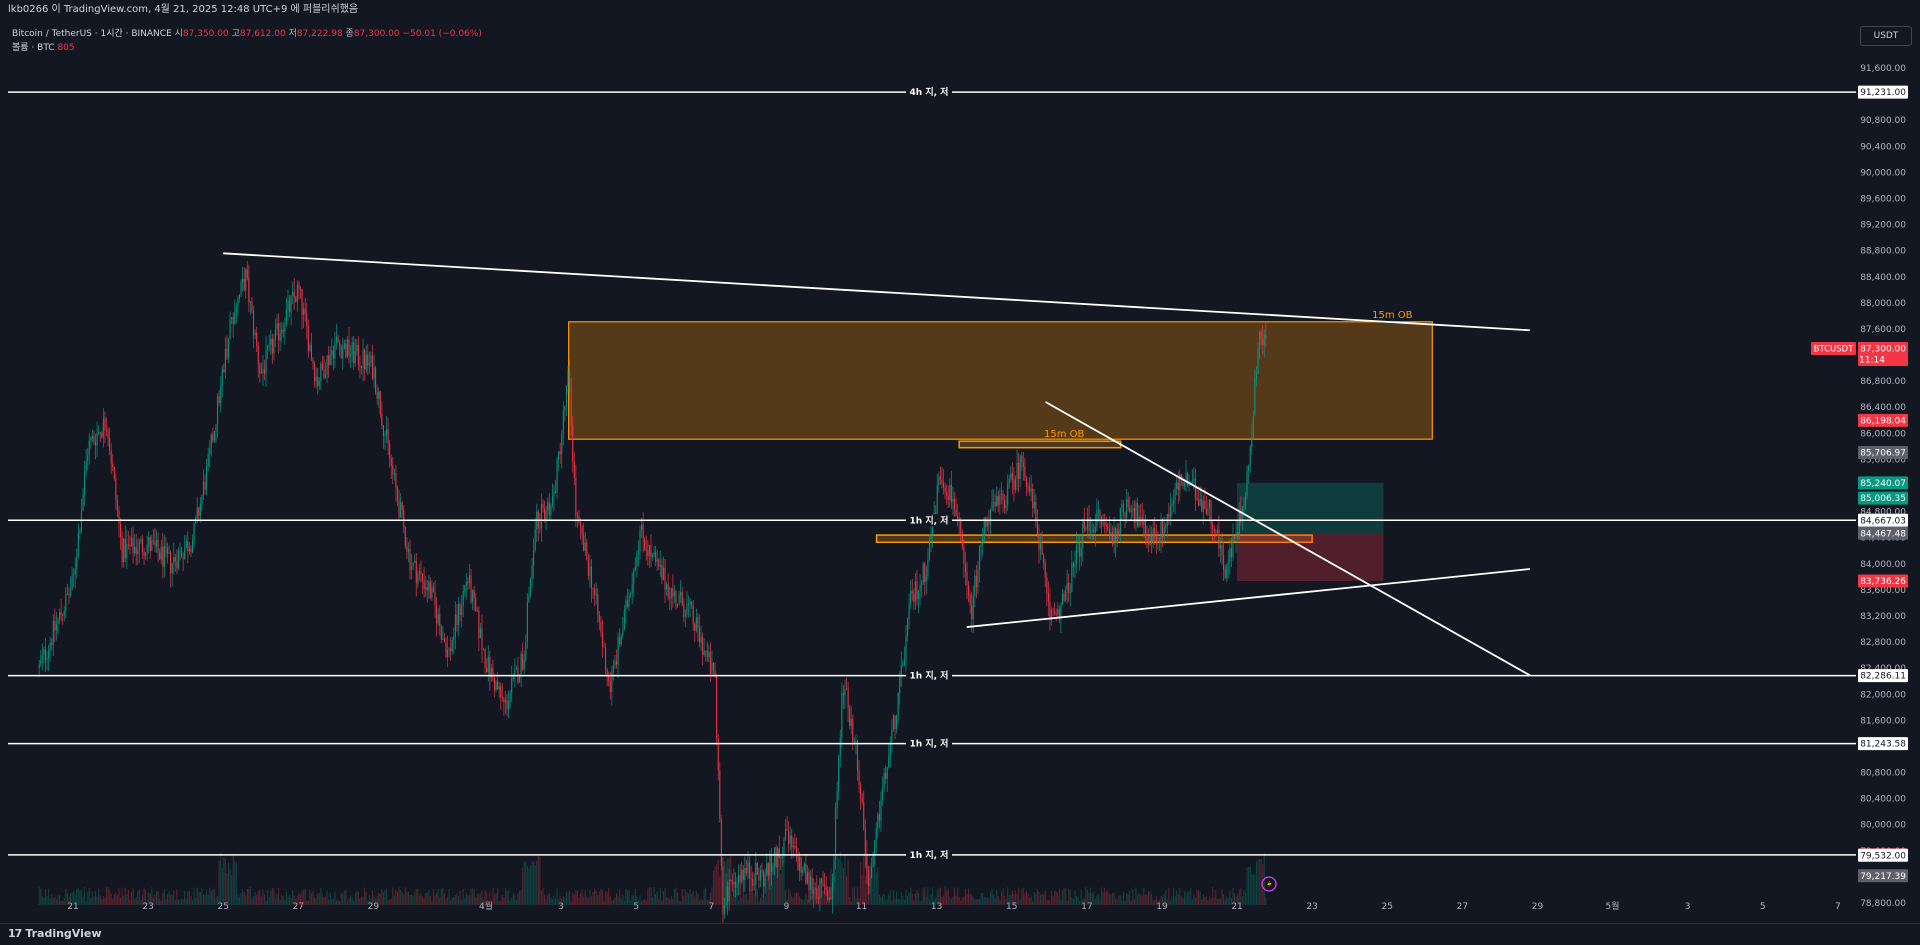 The width and height of the screenshot is (1920, 945). Describe the element at coordinates (1886, 36) in the screenshot. I see `currency-button: USDT` at that location.